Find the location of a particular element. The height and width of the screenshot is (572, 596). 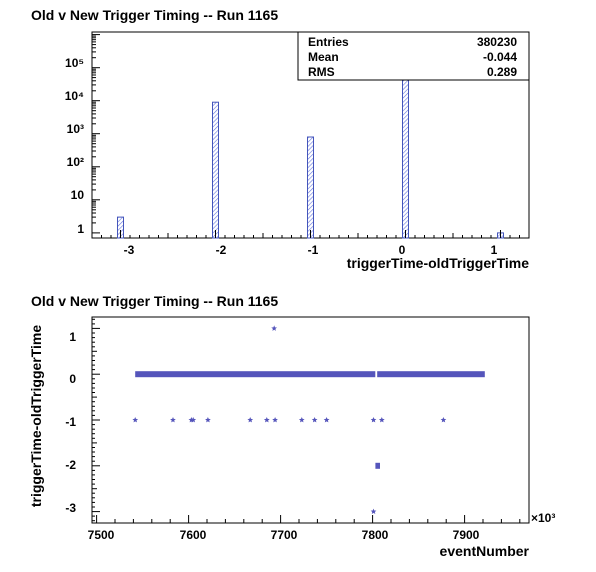

histogram-title: Old v New Trigger Timing -- Run 1165 is located at coordinates (155, 15).